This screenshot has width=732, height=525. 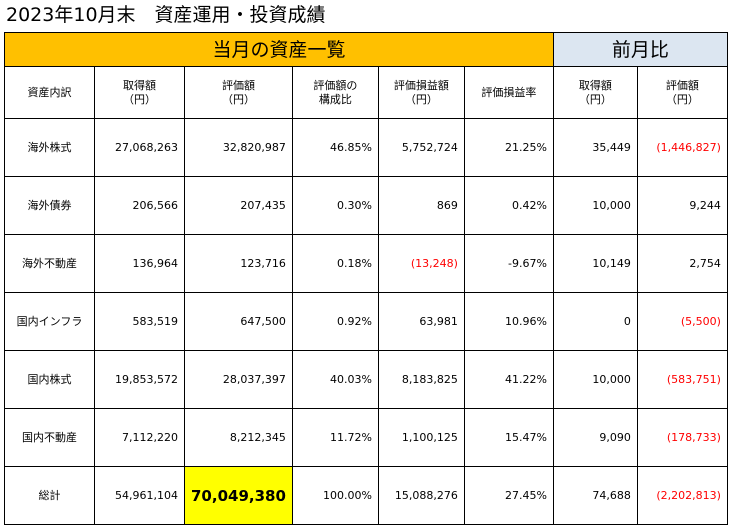 I want to click on row-label: 海外株式, so click(x=49, y=147).